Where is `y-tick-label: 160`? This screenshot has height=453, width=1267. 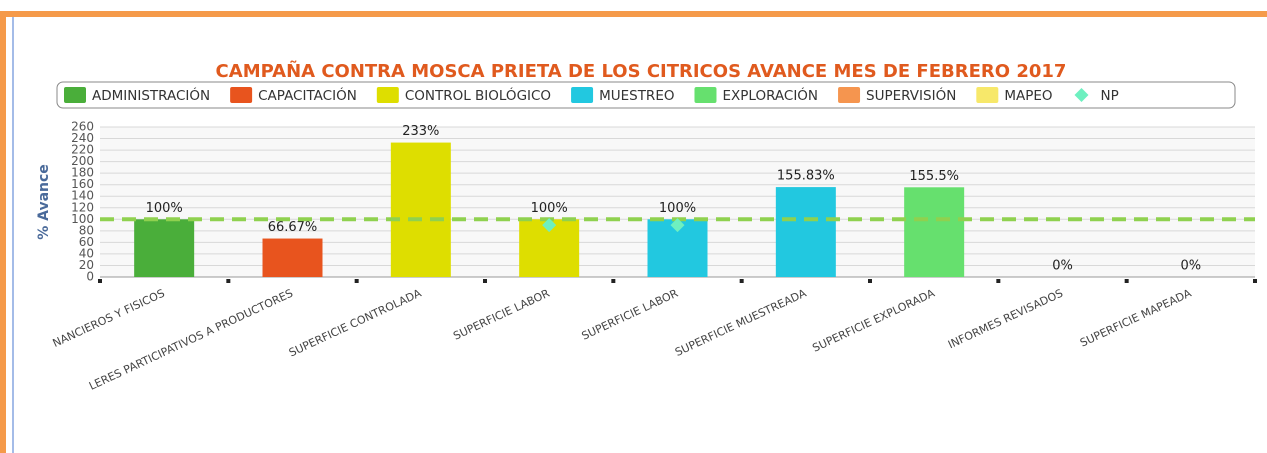
y-tick-label: 160 is located at coordinates (82, 184).